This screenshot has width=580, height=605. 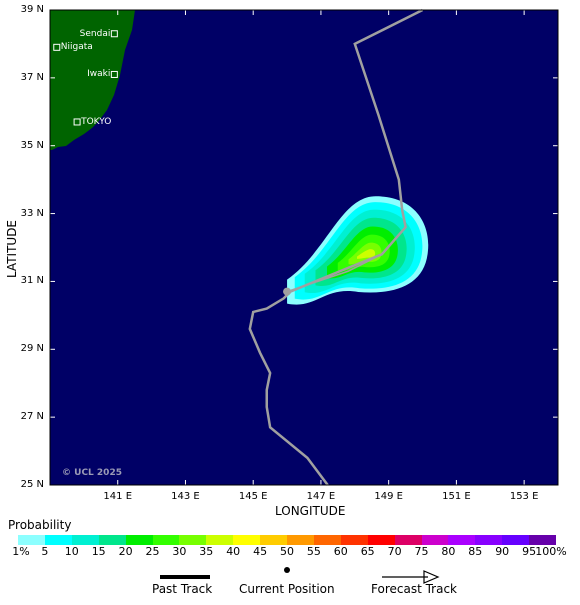 I want to click on probability-label: 45, so click(x=260, y=551).